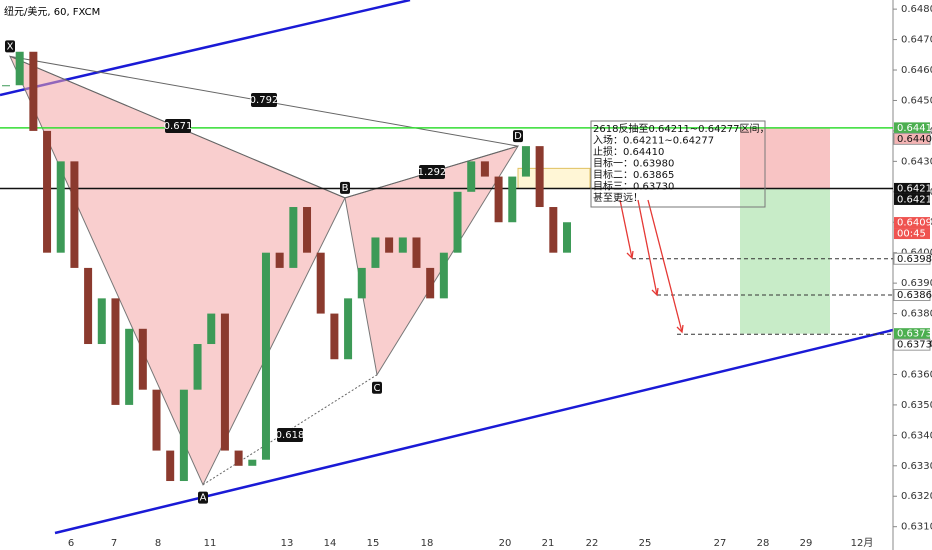  What do you see at coordinates (114, 543) in the screenshot?
I see `x-tick-label: 7` at bounding box center [114, 543].